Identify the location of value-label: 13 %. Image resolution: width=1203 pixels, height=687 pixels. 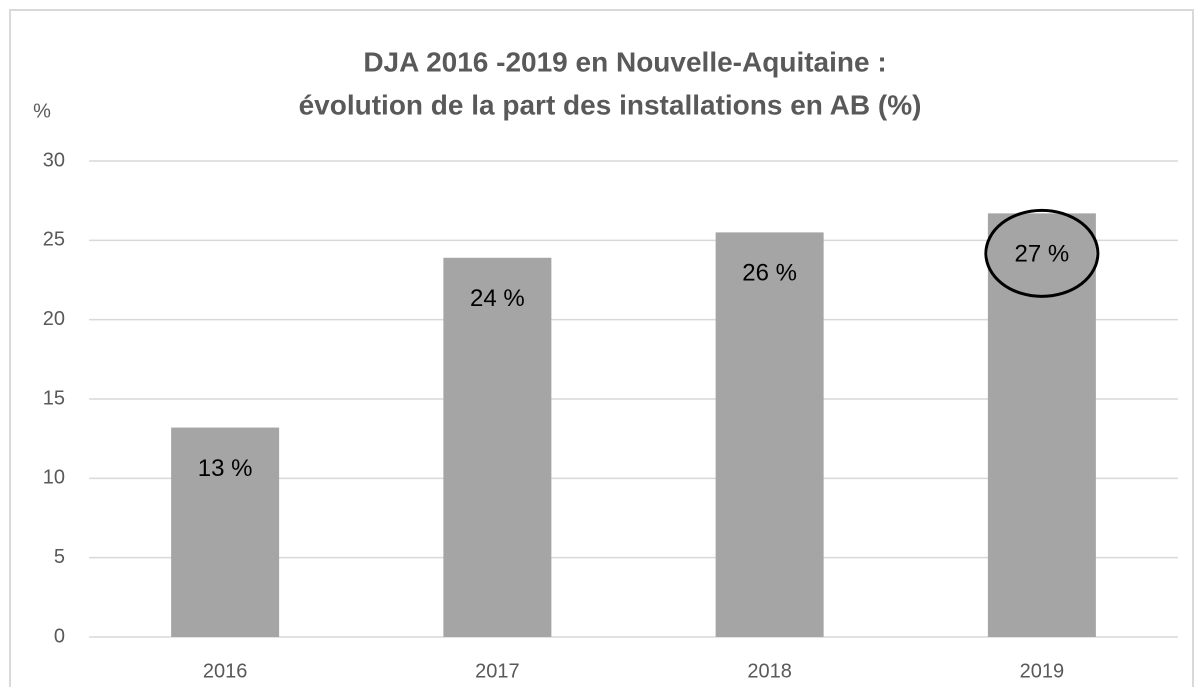
(225, 468).